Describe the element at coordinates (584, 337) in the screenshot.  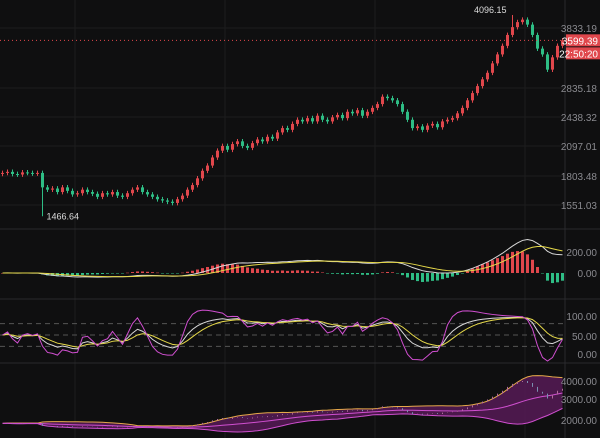
I see `stoch-tick: 50.00` at that location.